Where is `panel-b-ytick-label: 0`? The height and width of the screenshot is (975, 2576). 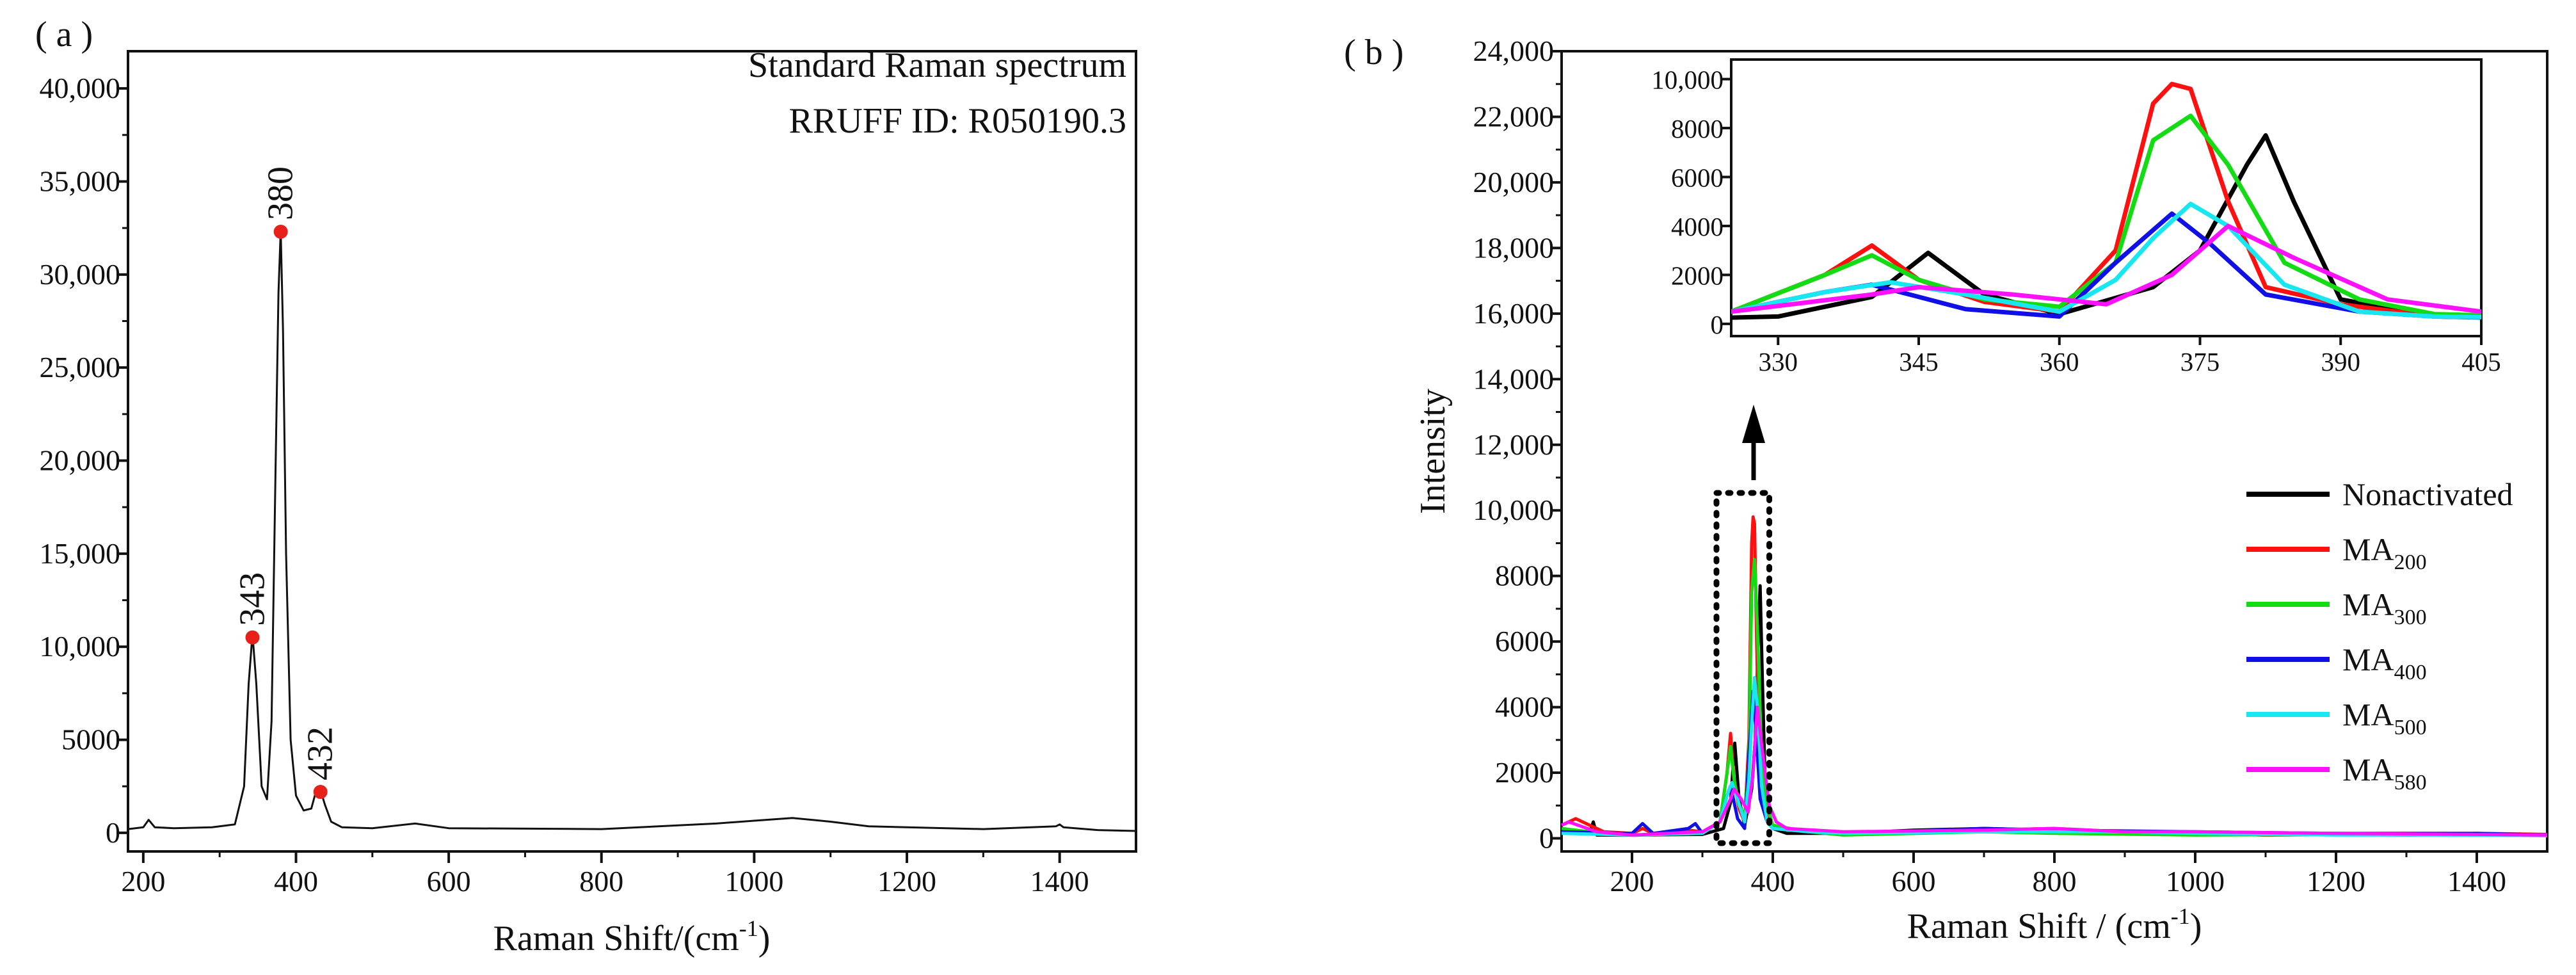 panel-b-ytick-label: 0 is located at coordinates (1546, 838).